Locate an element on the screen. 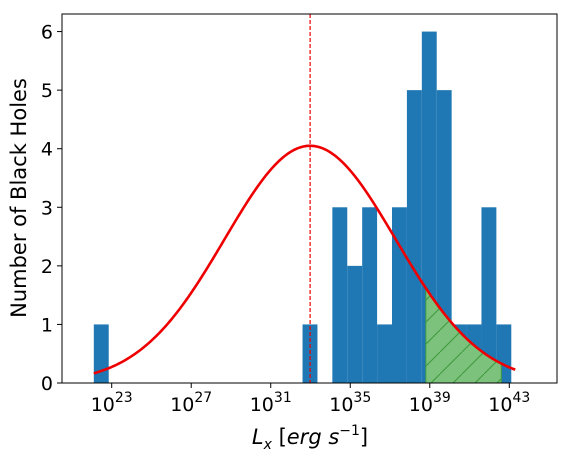 The height and width of the screenshot is (462, 571). y-tick-label: 1 is located at coordinates (47, 325).